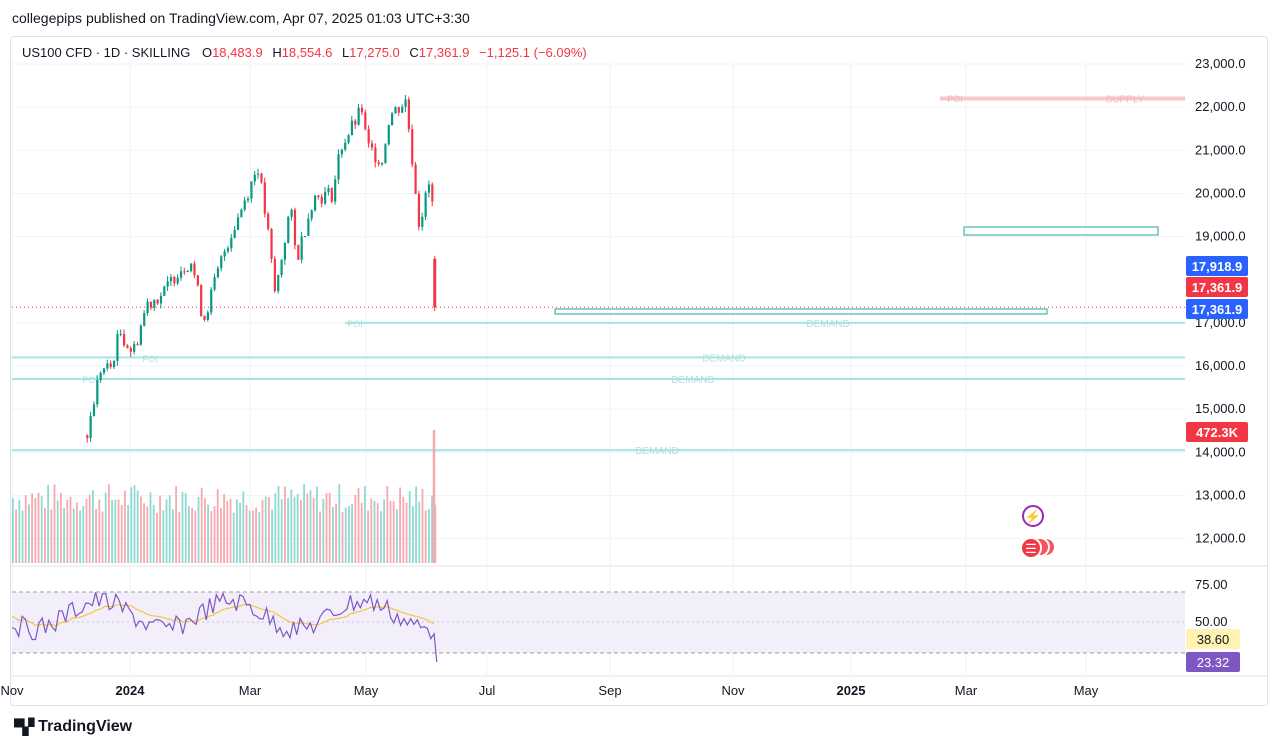 This screenshot has width=1280, height=750. I want to click on high-value: 18,554.6, so click(307, 52).